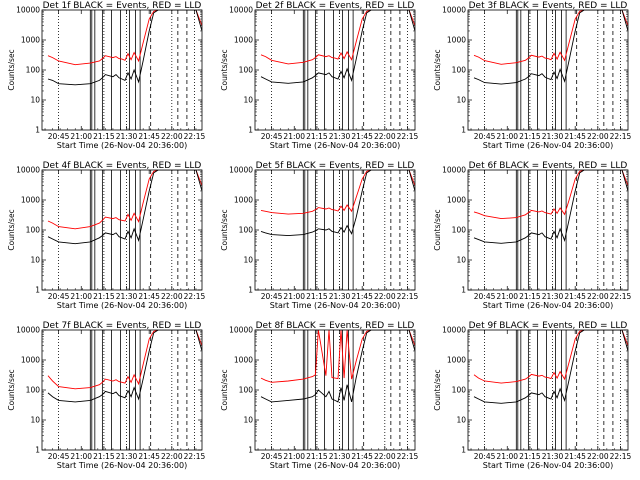 The image size is (640, 480). What do you see at coordinates (335, 166) in the screenshot?
I see `panel-title: Det 5f BLACK = Events, RED = LLD` at bounding box center [335, 166].